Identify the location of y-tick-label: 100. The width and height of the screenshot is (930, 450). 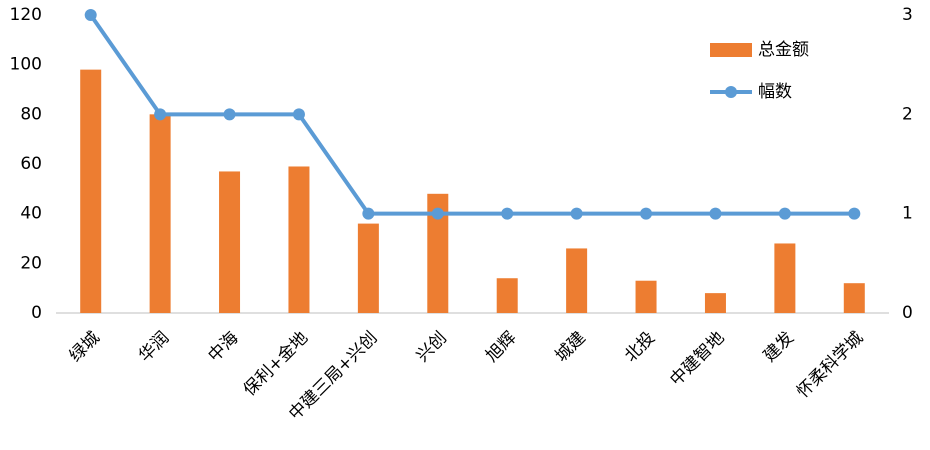
(26, 65).